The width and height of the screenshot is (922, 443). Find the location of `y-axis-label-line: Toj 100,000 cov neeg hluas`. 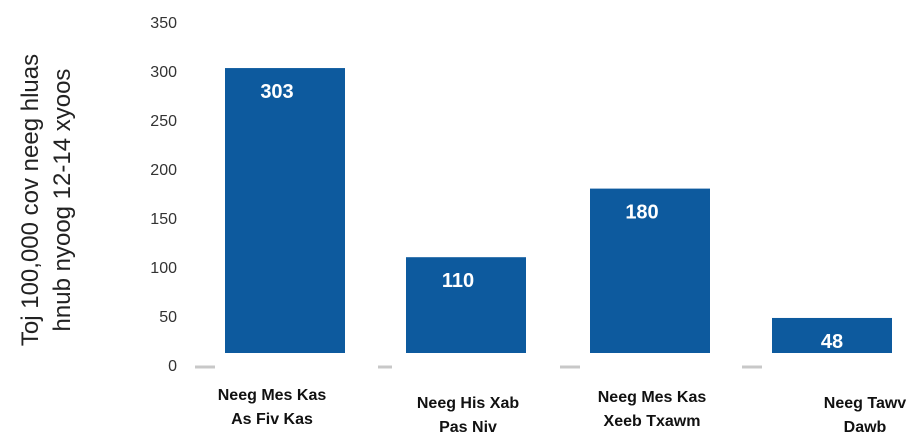

y-axis-label-line: Toj 100,000 cov neeg hluas is located at coordinates (30, 200).